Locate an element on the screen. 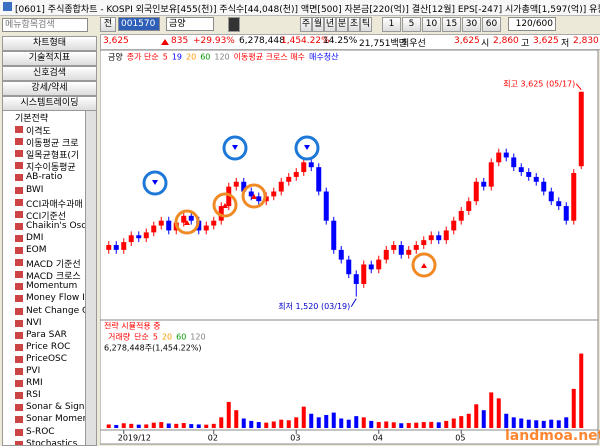 Image resolution: width=600 pixels, height=446 pixels. period-button: 틱 is located at coordinates (366, 24).